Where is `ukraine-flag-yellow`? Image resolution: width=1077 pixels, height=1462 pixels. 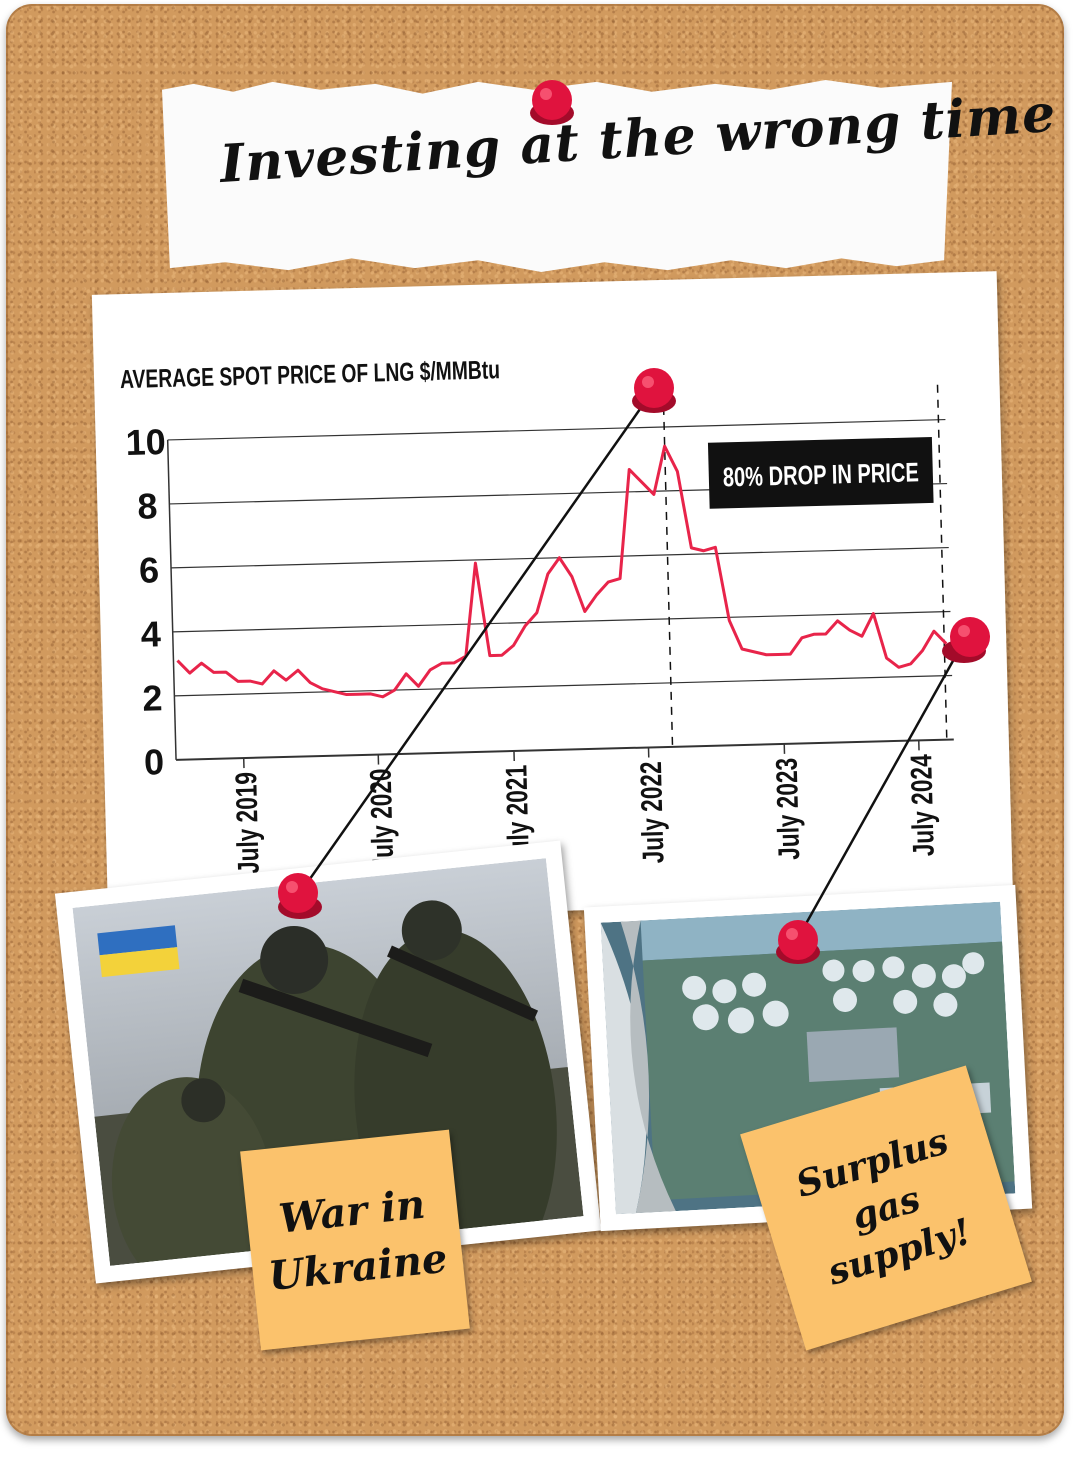
ukraine-flag-yellow is located at coordinates (139, 962).